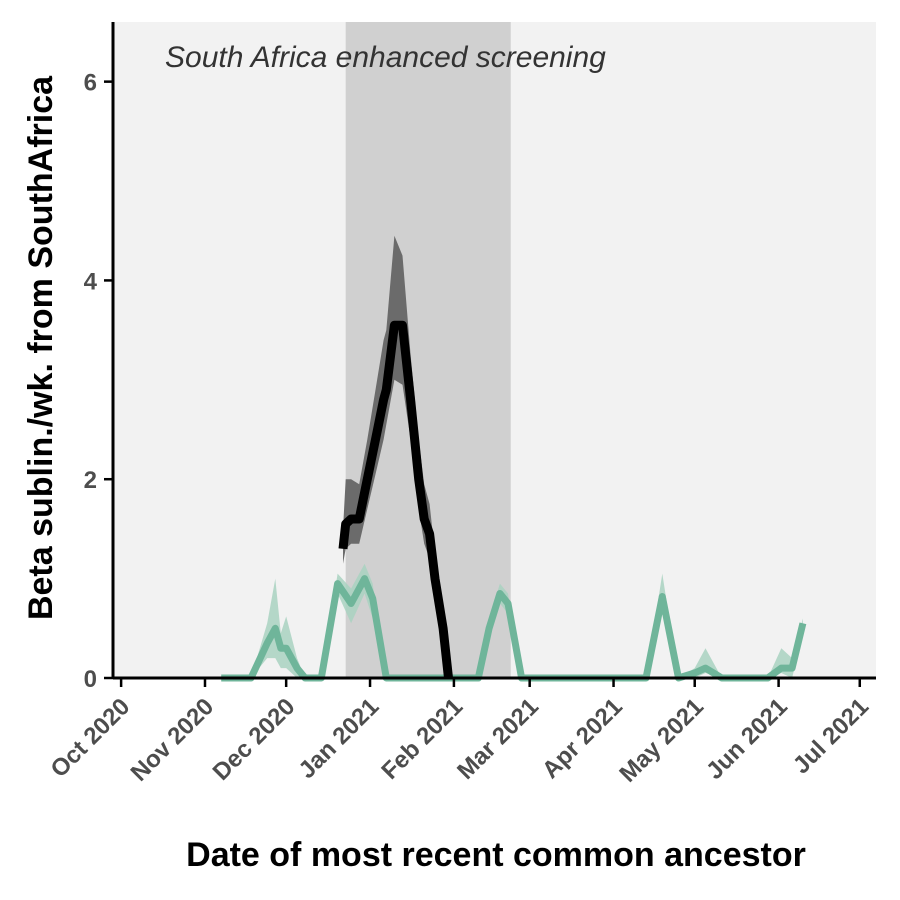 Image resolution: width=900 pixels, height=900 pixels. Describe the element at coordinates (338, 738) in the screenshot. I see `x-tick-label-3: Jan 2021` at that location.